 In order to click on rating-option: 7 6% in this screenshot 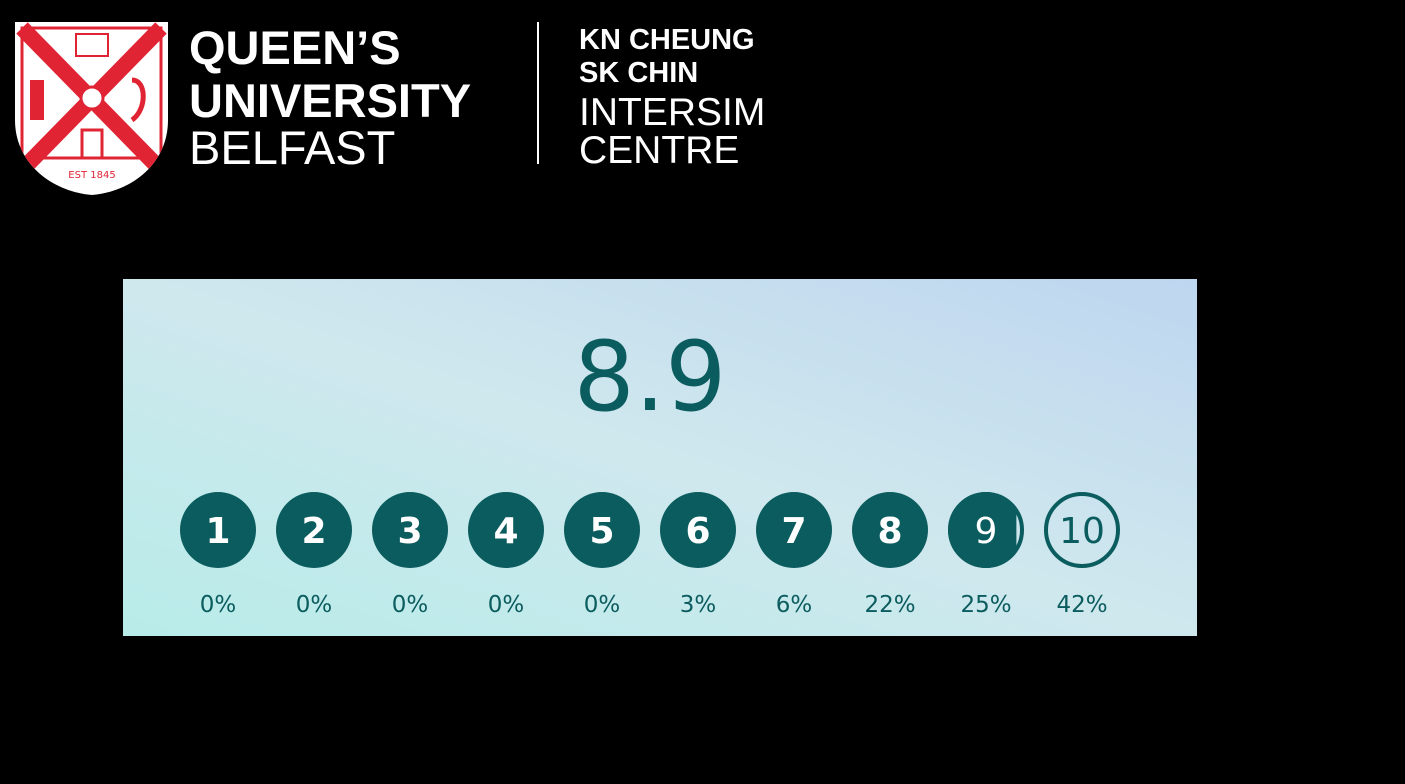, I will do `click(794, 555)`.